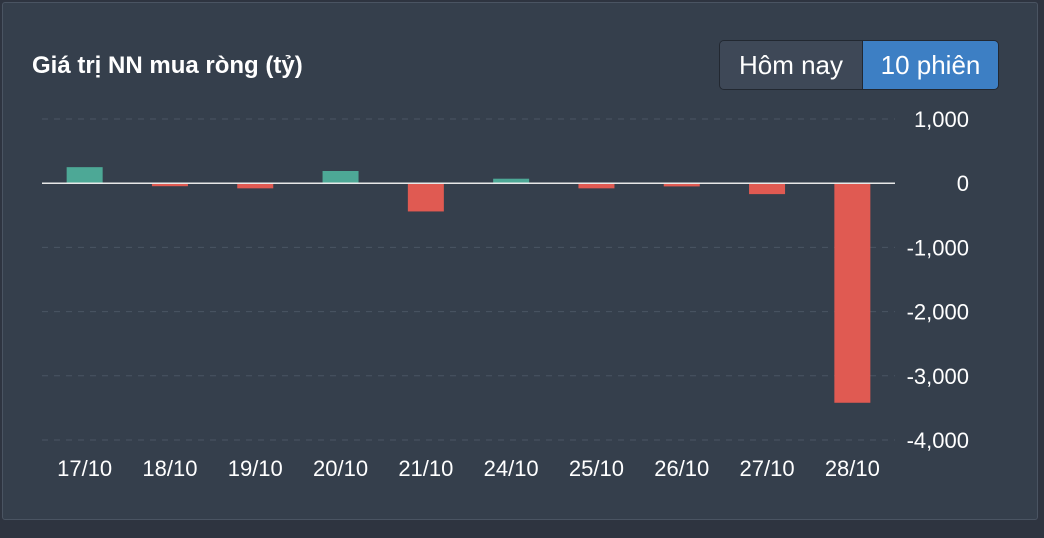 This screenshot has height=538, width=1044. What do you see at coordinates (930, 65) in the screenshot?
I see `toggle-10-sessions-button: 10 phiên` at bounding box center [930, 65].